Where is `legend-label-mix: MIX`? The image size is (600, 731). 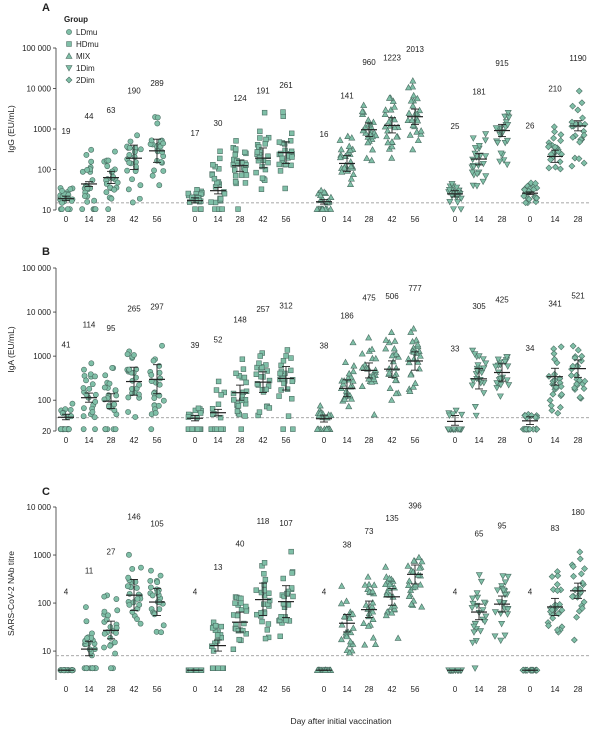 legend-label-mix: MIX is located at coordinates (83, 56).